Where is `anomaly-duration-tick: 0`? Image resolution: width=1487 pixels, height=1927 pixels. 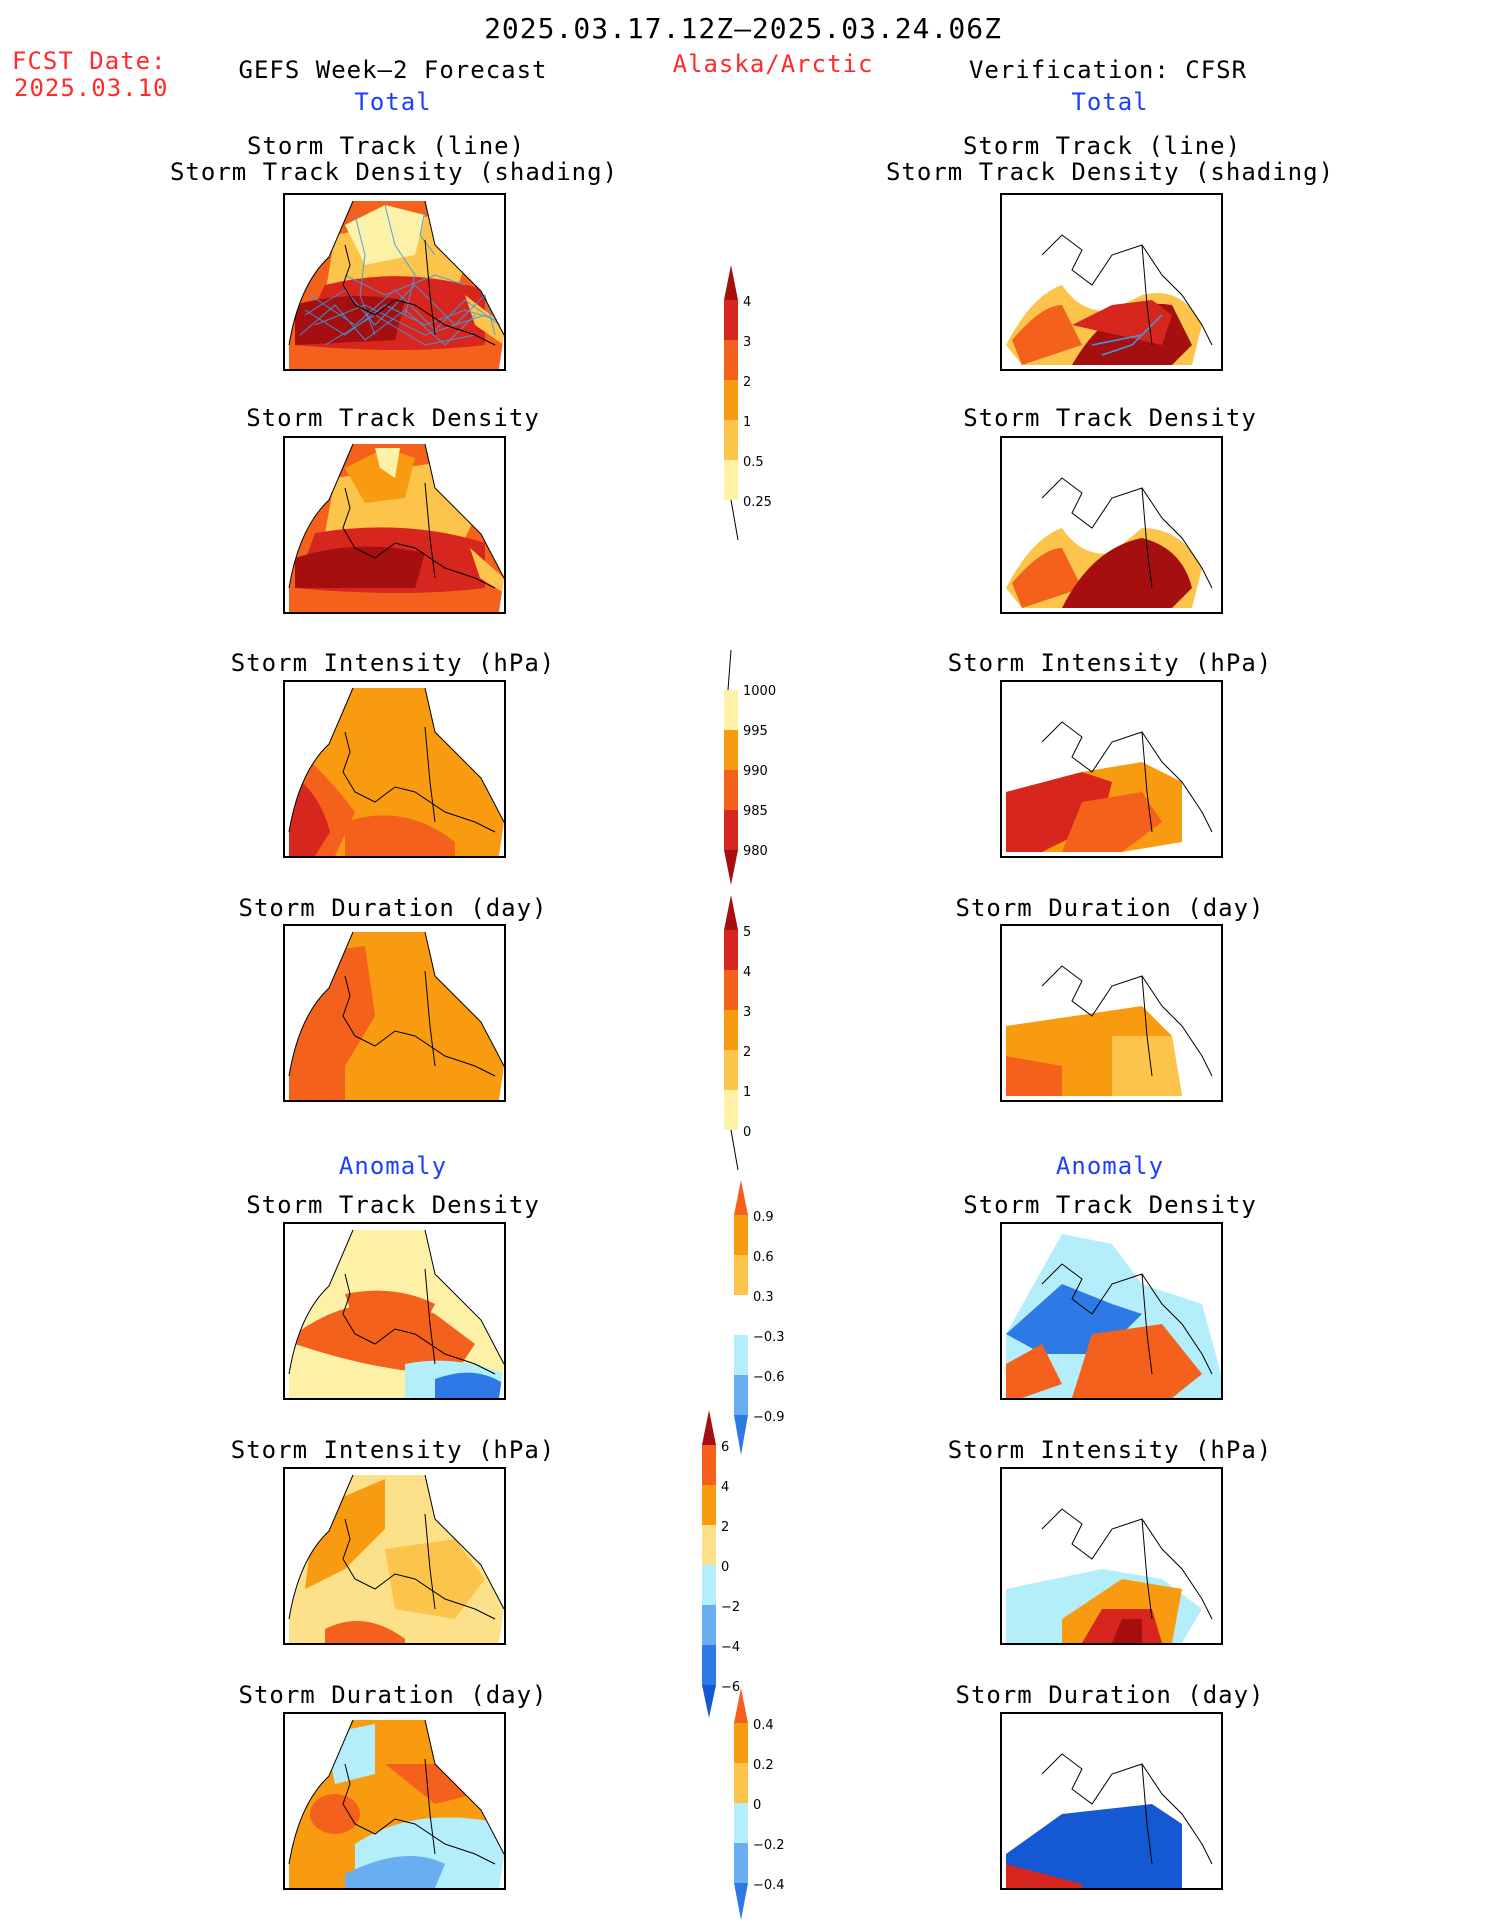 anomaly-duration-tick: 0 is located at coordinates (757, 1805).